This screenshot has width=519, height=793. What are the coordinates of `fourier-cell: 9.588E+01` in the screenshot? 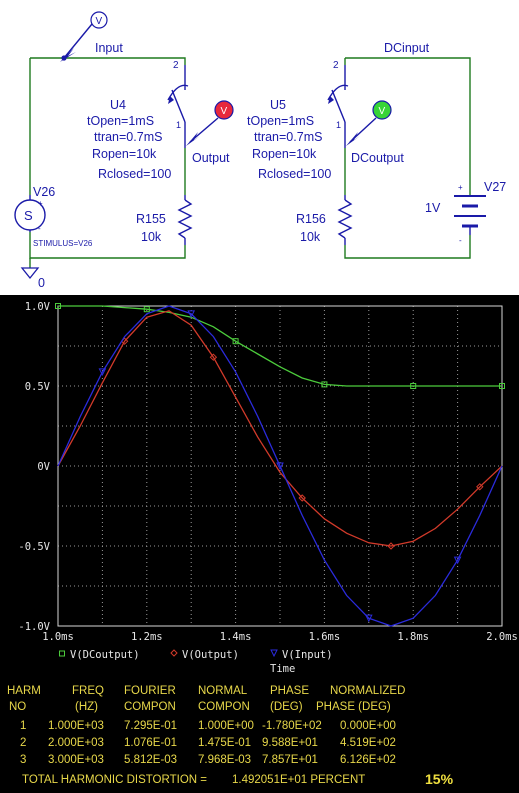 It's located at (290, 743).